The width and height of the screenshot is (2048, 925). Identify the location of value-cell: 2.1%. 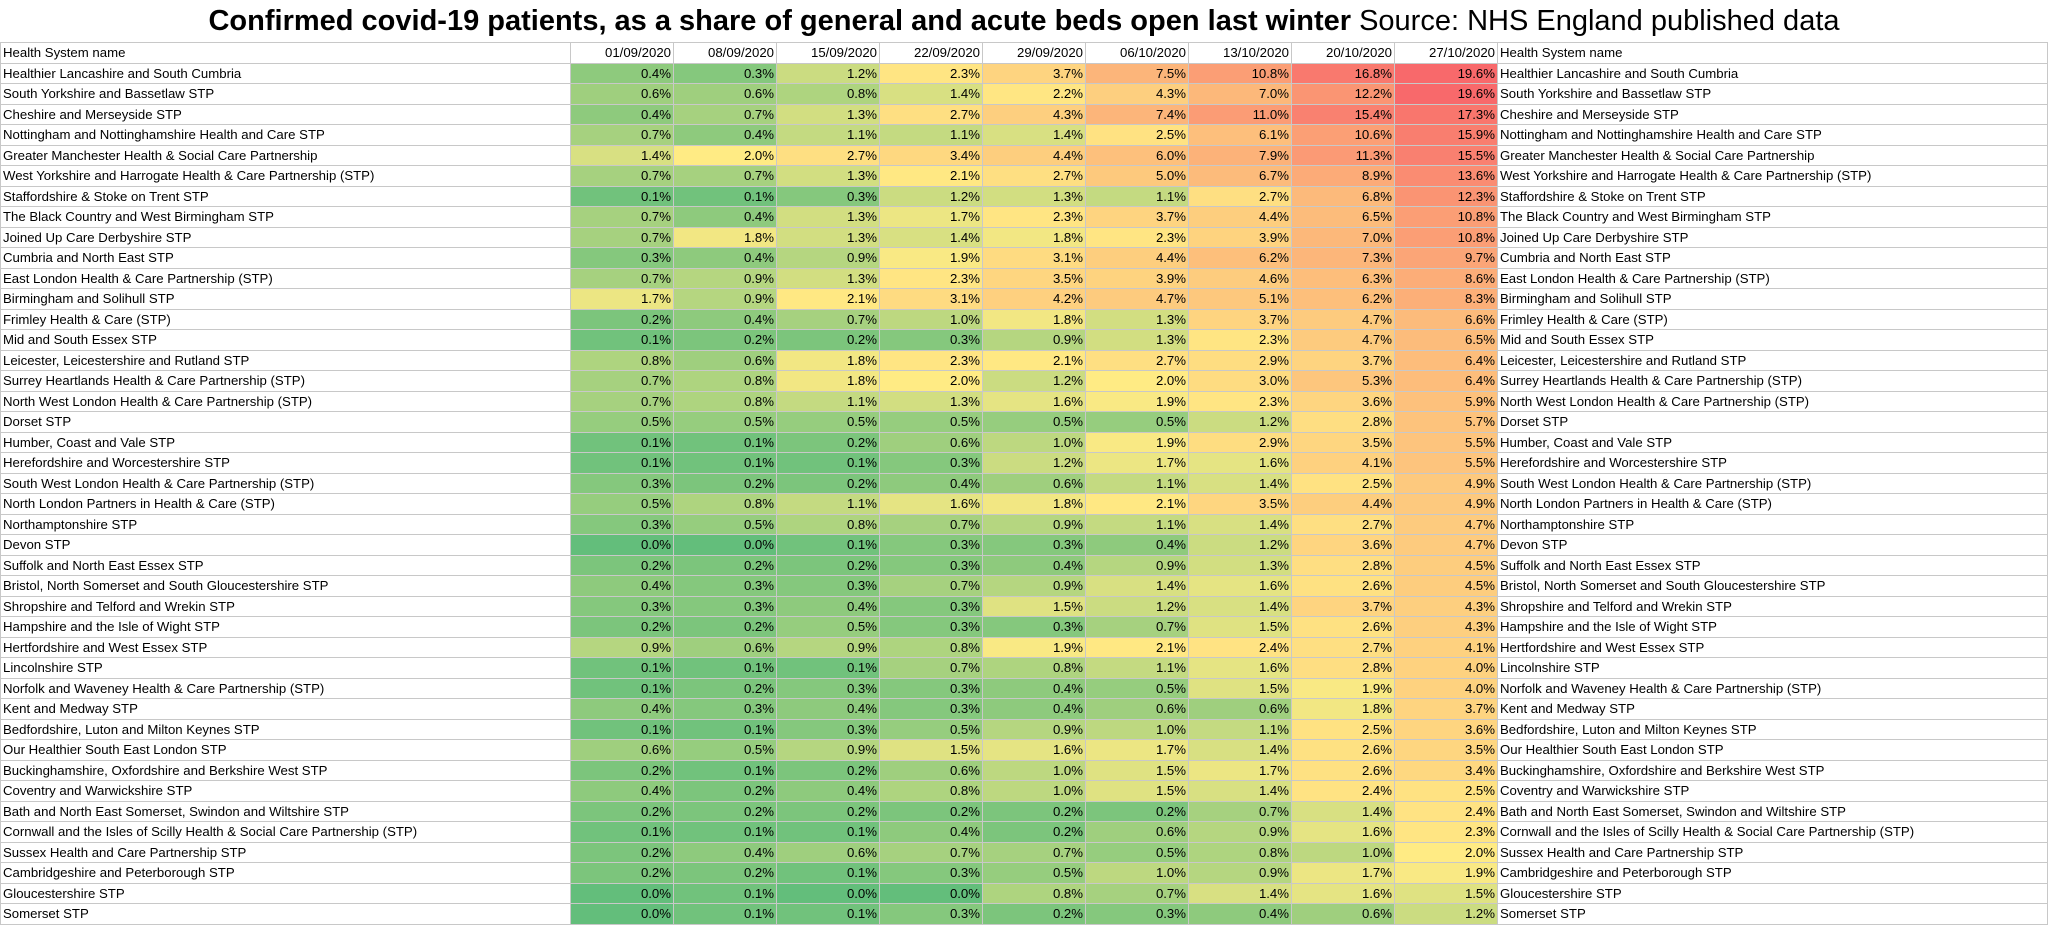
(931, 176).